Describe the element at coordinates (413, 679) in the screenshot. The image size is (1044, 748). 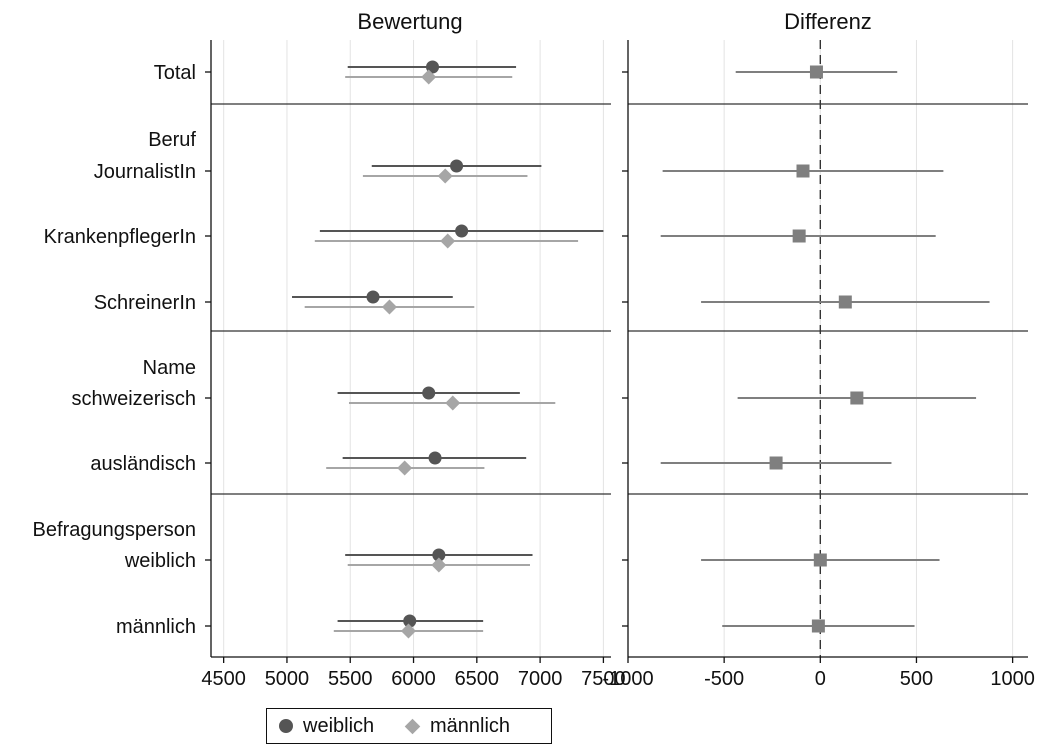
I see `left-x-tick-label: 6000` at that location.